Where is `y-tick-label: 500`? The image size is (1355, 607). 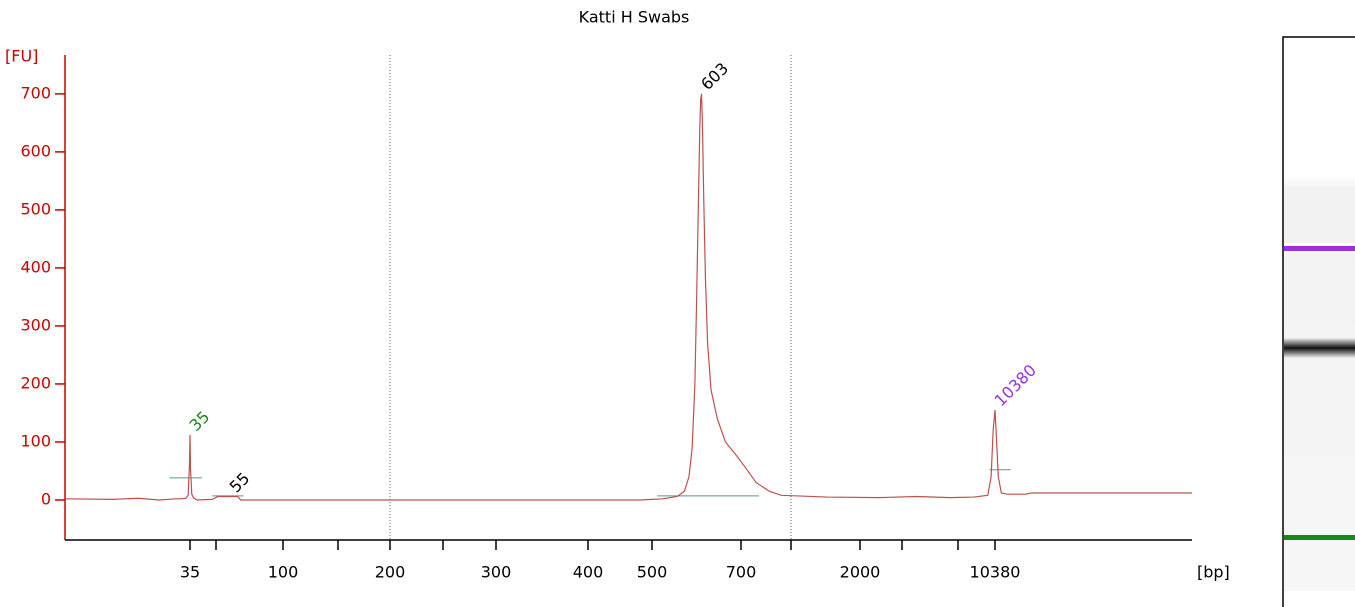 y-tick-label: 500 is located at coordinates (35, 208).